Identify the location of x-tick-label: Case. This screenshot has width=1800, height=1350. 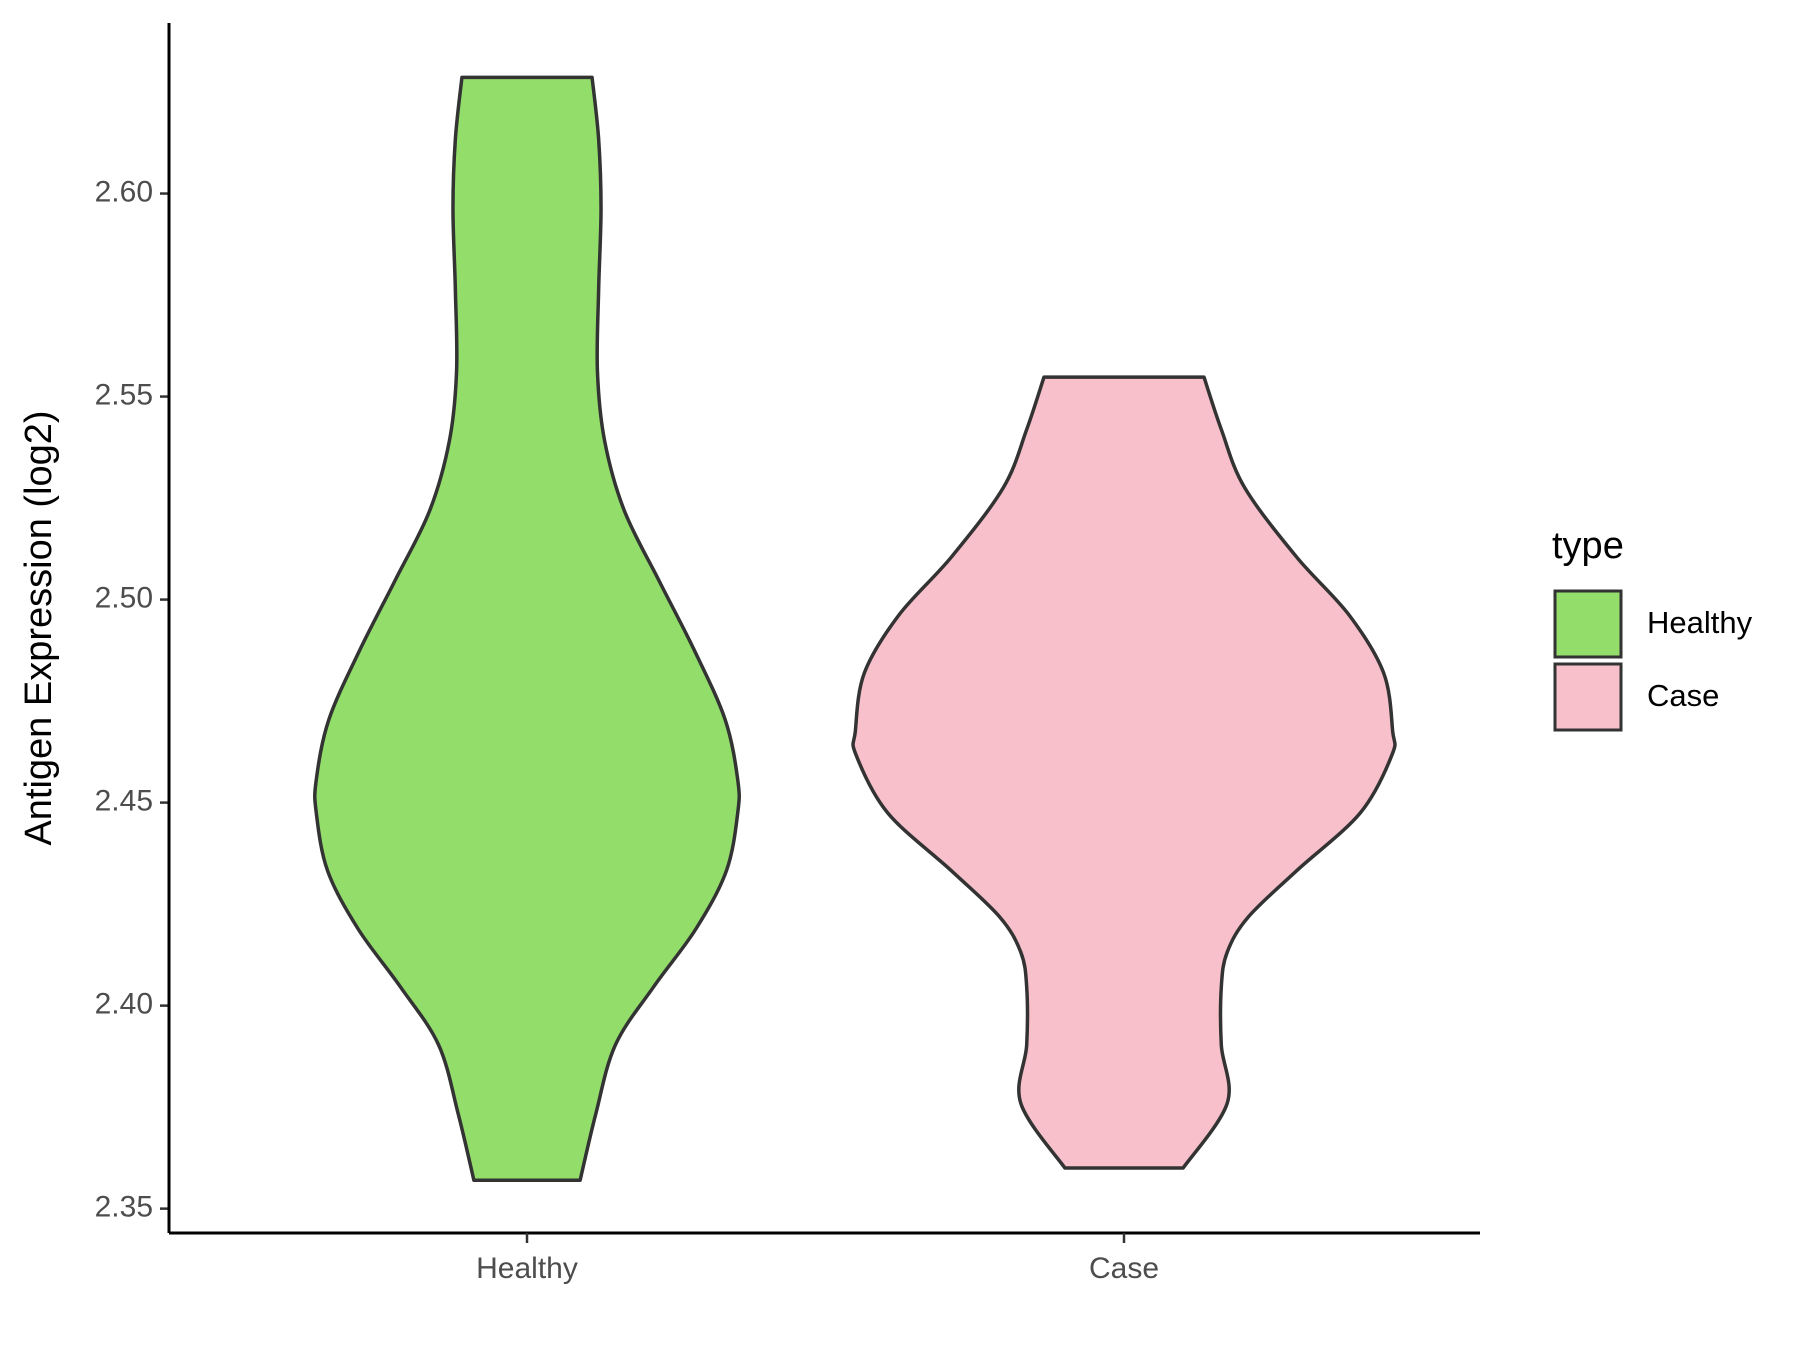
(1124, 1268).